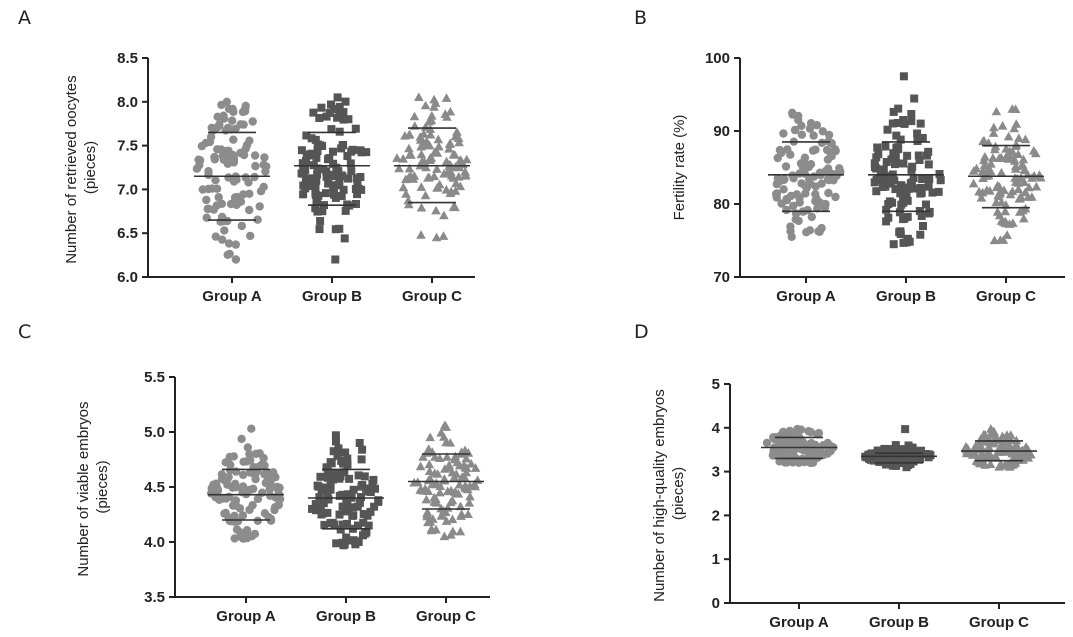 The height and width of the screenshot is (637, 1073). Describe the element at coordinates (716, 384) in the screenshot. I see `panel-d-y-tick-label: 5` at that location.